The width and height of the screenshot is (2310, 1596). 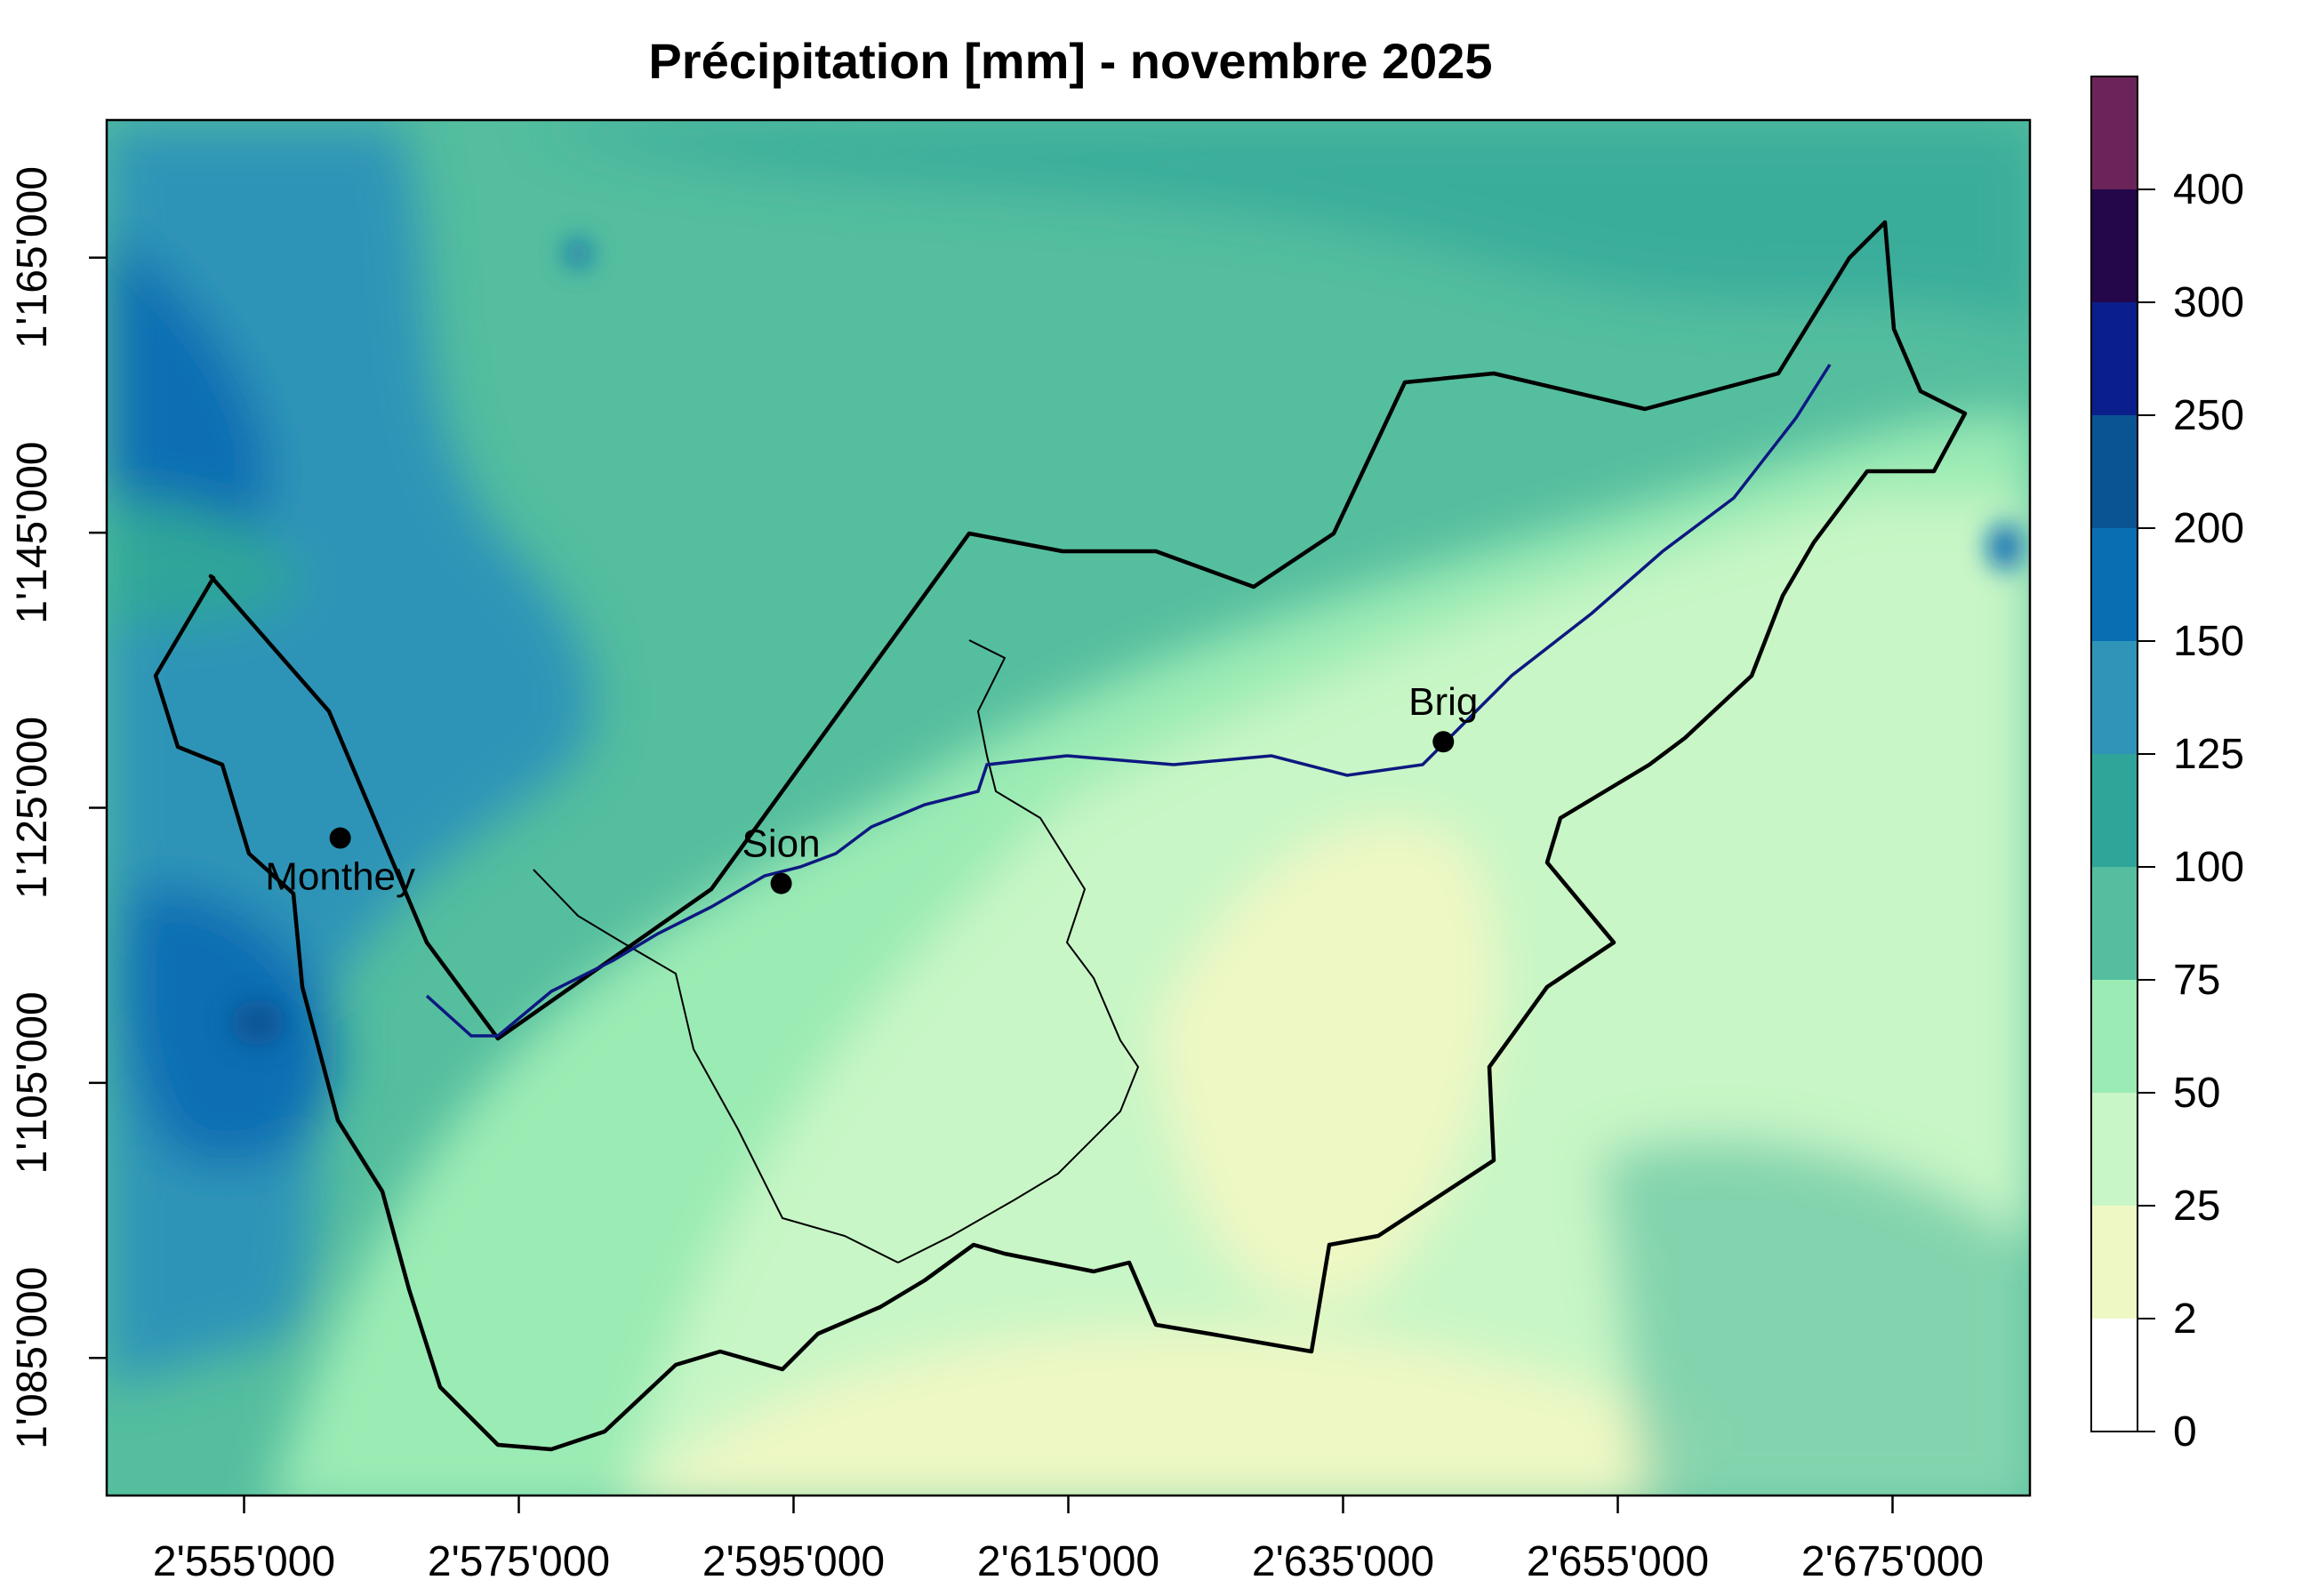 What do you see at coordinates (2208, 415) in the screenshot?
I see `legend-label: 250` at bounding box center [2208, 415].